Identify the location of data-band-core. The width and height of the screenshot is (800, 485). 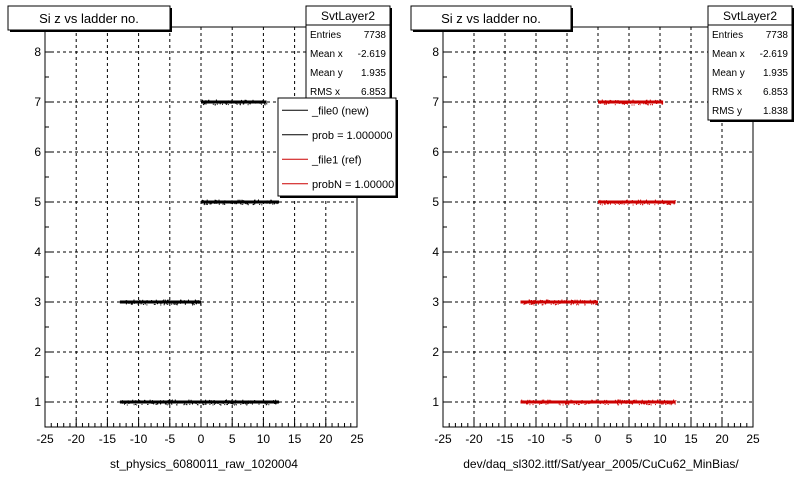
(234, 102).